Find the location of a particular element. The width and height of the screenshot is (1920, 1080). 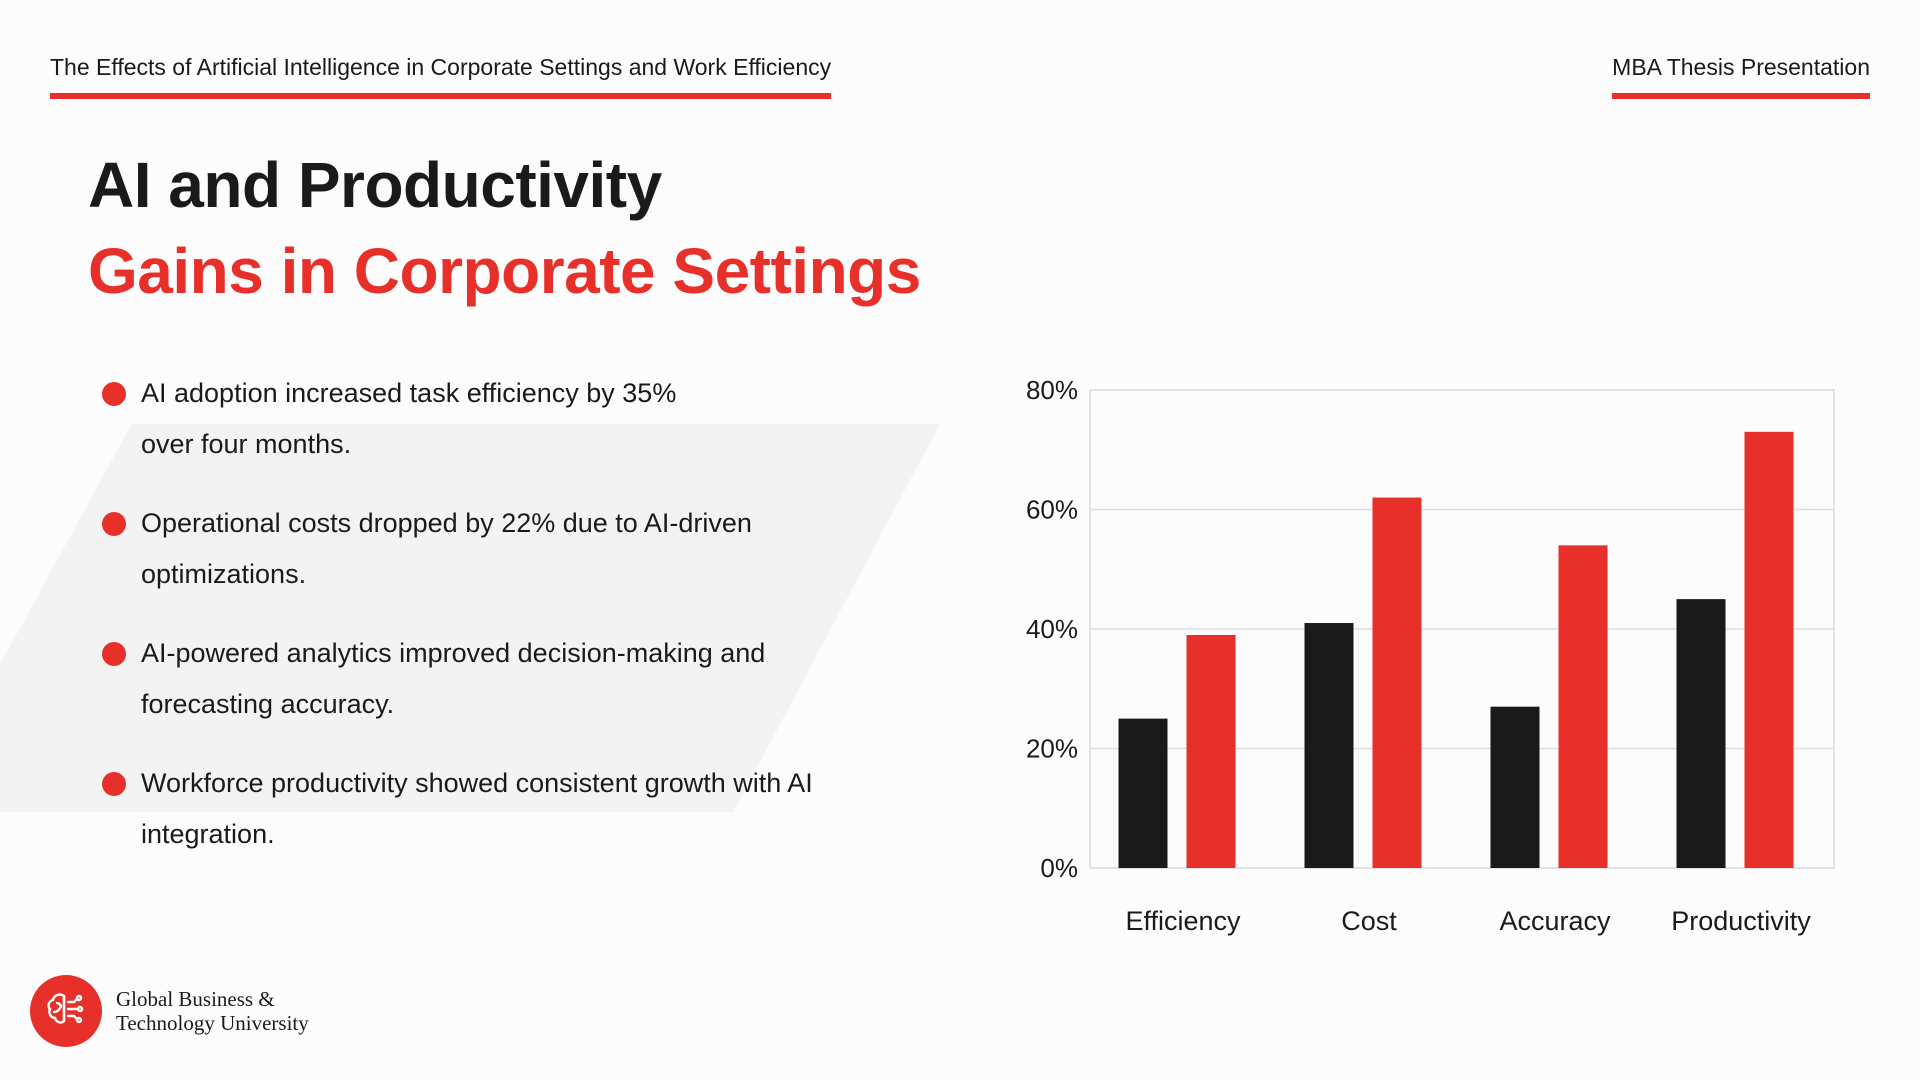

x-tick-label: Cost is located at coordinates (1369, 921).